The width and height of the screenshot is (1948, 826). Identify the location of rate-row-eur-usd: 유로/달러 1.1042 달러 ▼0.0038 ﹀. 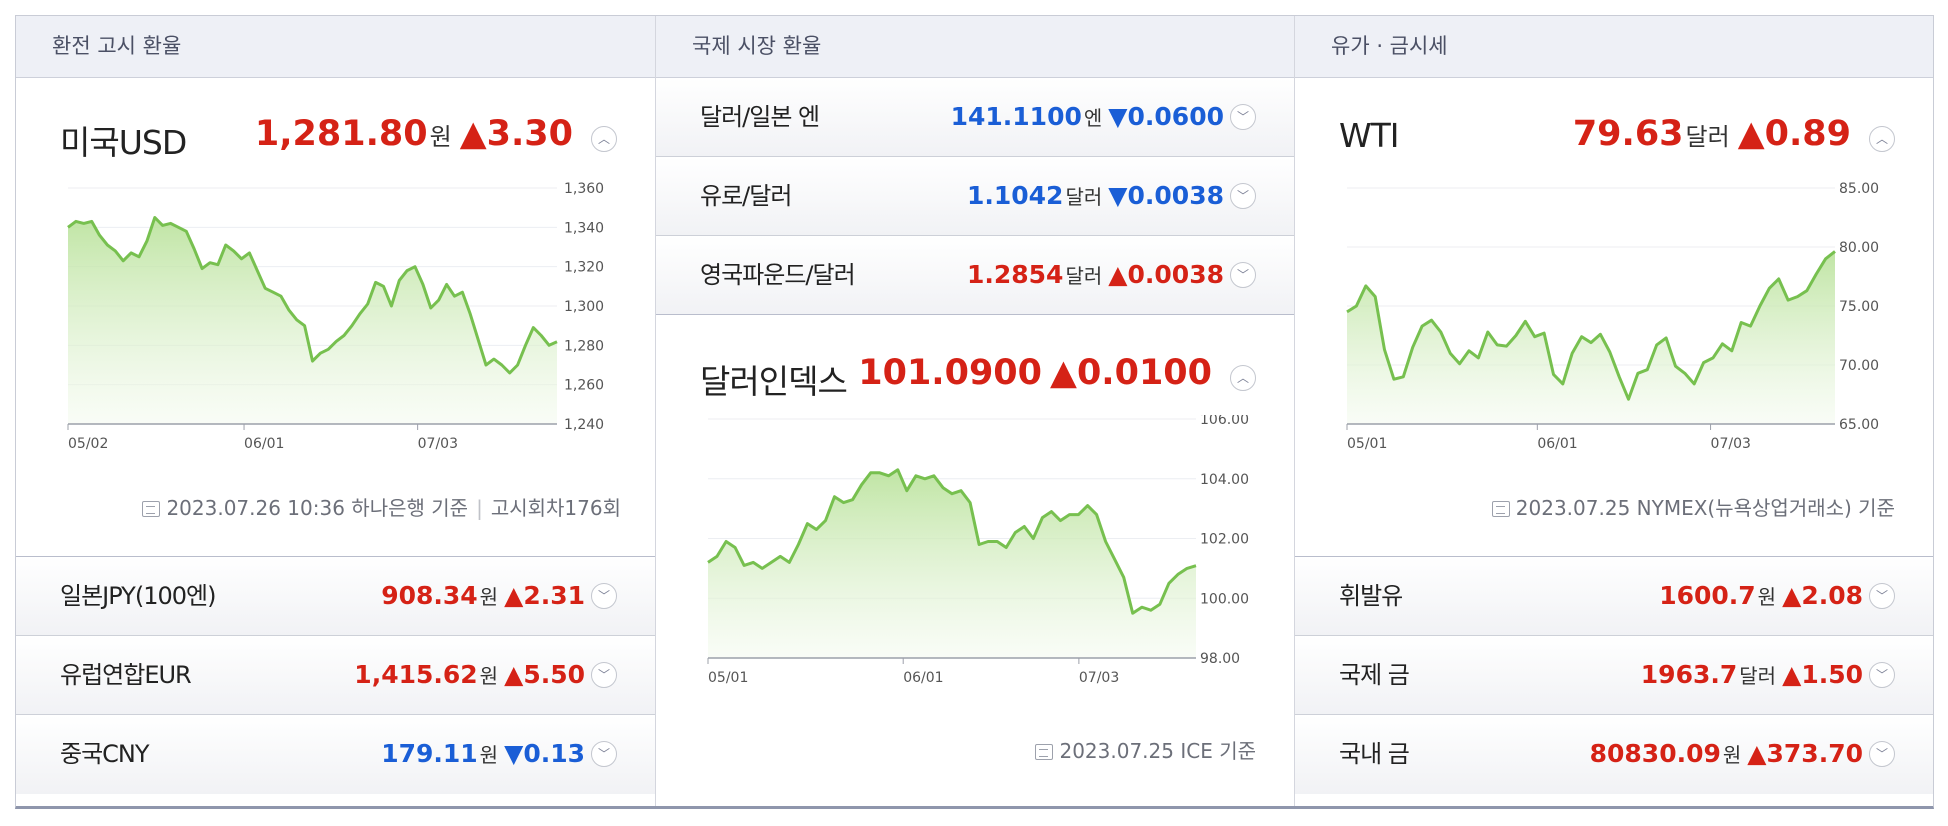
(975, 196).